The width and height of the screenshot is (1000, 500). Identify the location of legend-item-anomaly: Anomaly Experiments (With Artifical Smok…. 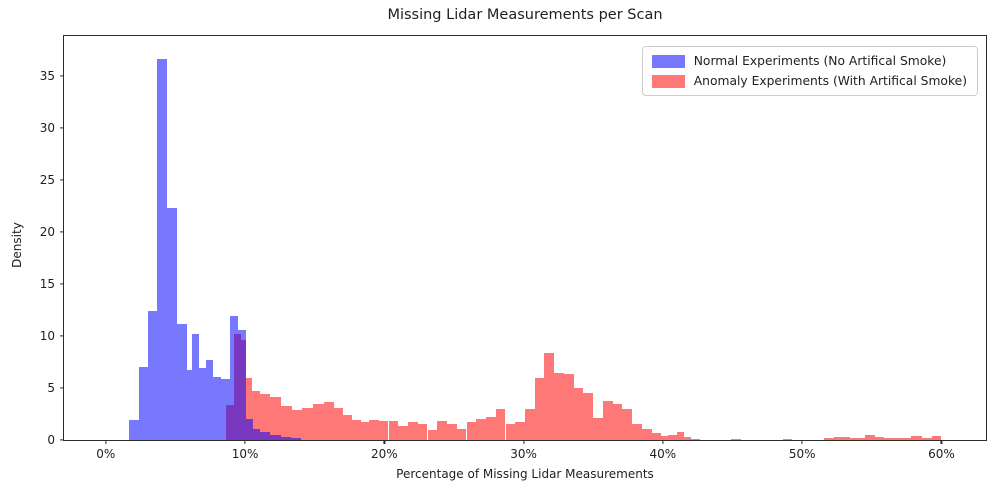
(809, 81).